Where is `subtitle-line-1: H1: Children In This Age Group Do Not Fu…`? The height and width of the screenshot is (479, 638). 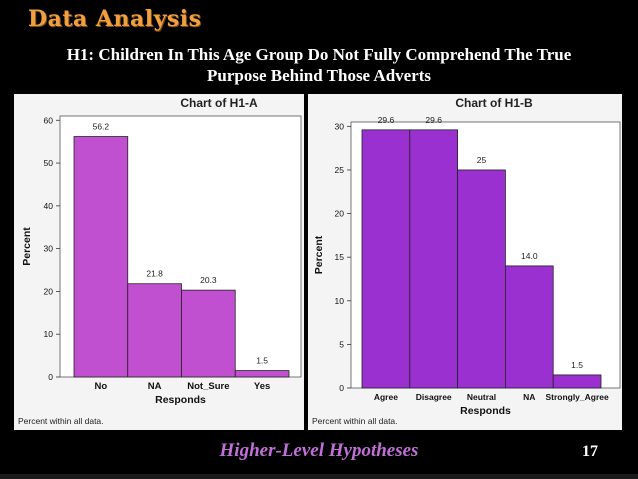 subtitle-line-1: H1: Children In This Age Group Do Not Fu… is located at coordinates (319, 54).